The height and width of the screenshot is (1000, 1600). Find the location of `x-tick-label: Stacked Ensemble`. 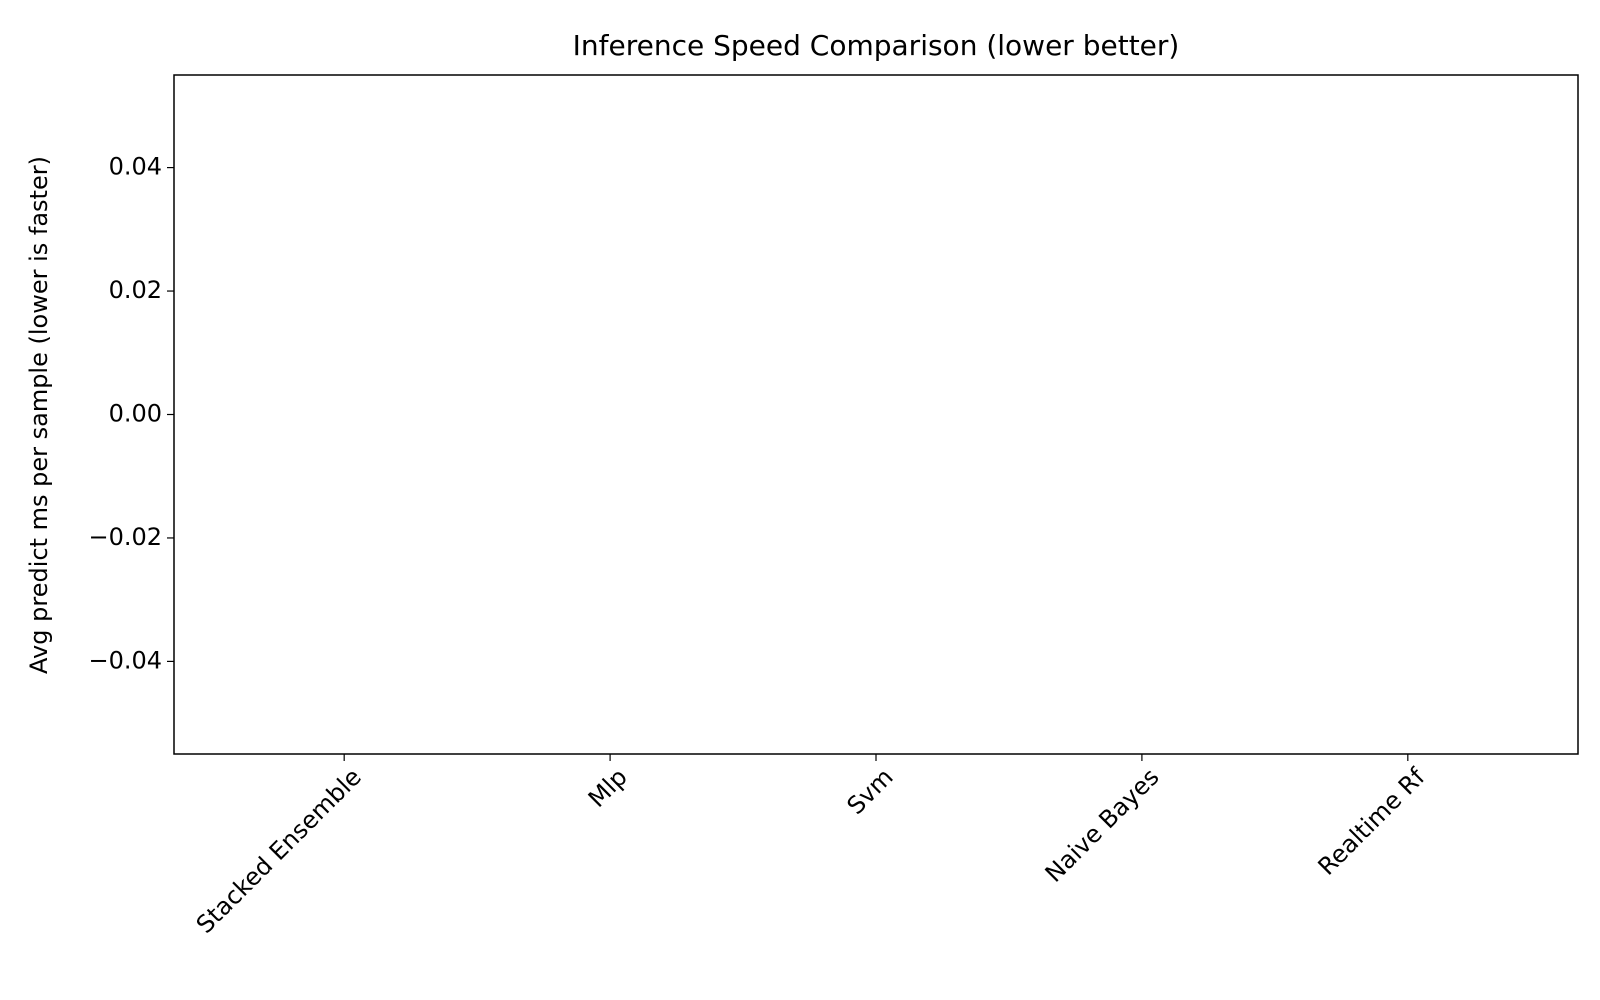

x-tick-label: Stacked Ensemble is located at coordinates (279, 851).